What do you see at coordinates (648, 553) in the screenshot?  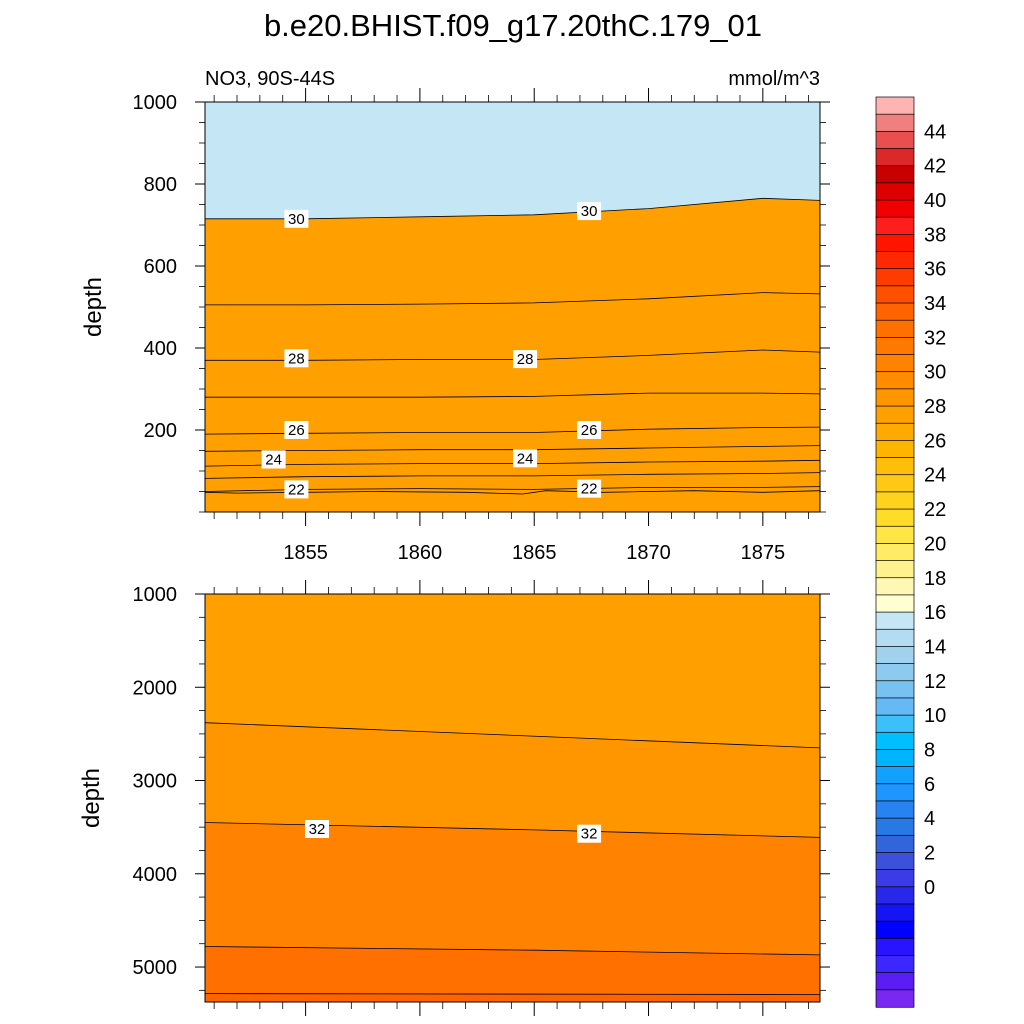 I see `upper-x-tick-label: 1870` at bounding box center [648, 553].